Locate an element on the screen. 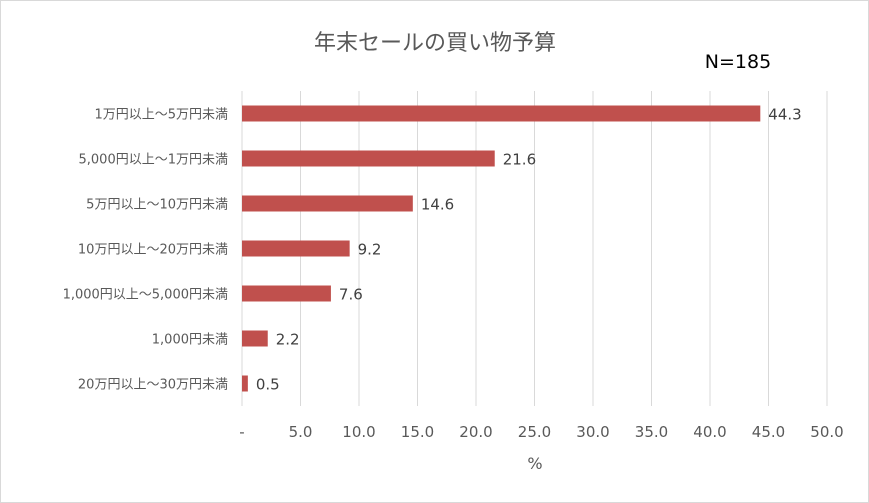 The width and height of the screenshot is (869, 503). x-tick-label: - is located at coordinates (241, 432).